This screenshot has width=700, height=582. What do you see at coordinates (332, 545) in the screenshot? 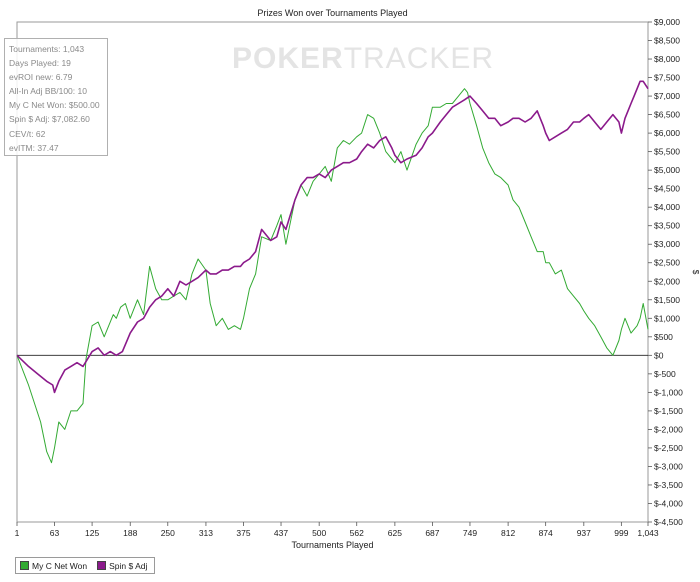
I see `x-axis-label: Tournaments Played` at bounding box center [332, 545].